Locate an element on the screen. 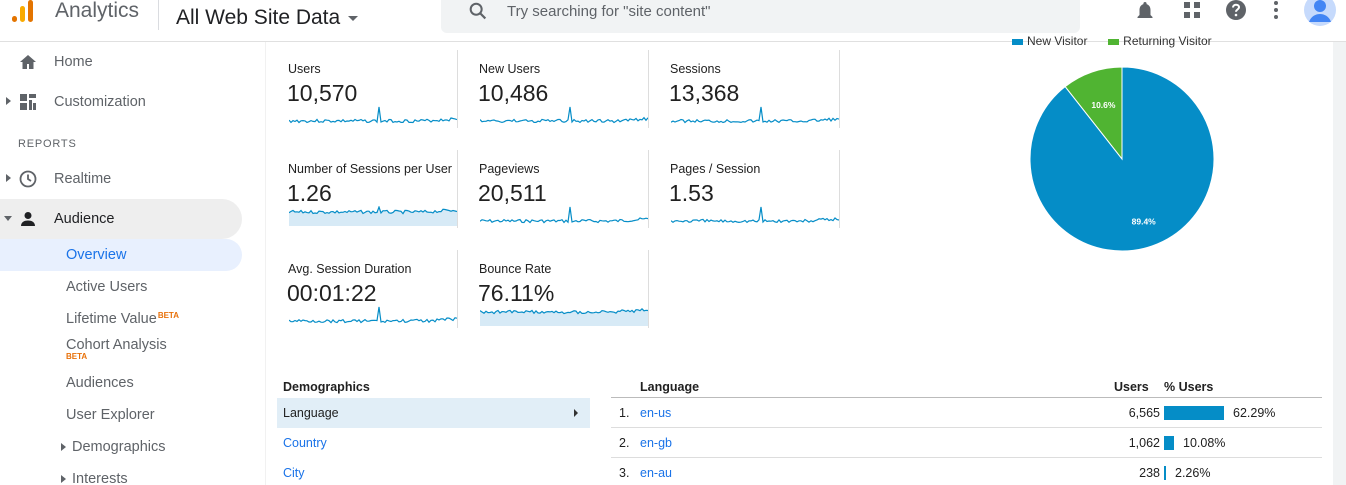 The height and width of the screenshot is (485, 1346). metric-tile: Avg. Session Duration 00:01:22 is located at coordinates (363, 289).